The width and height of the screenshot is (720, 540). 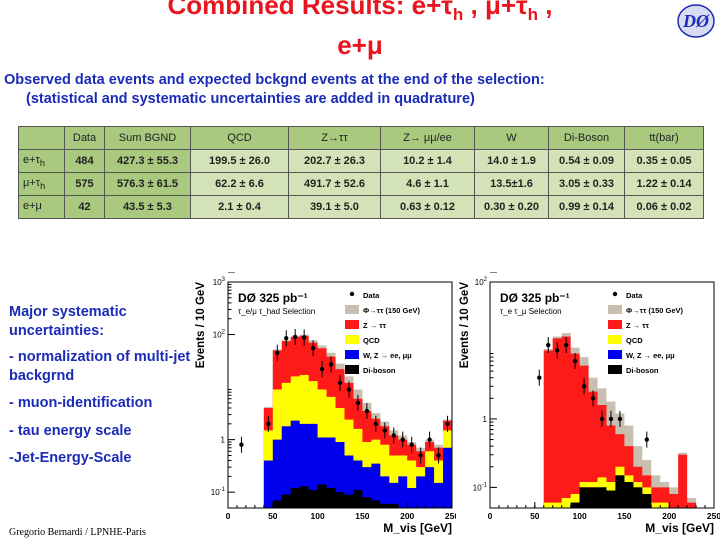 I want to click on x-tick-label: 50, so click(x=273, y=516).